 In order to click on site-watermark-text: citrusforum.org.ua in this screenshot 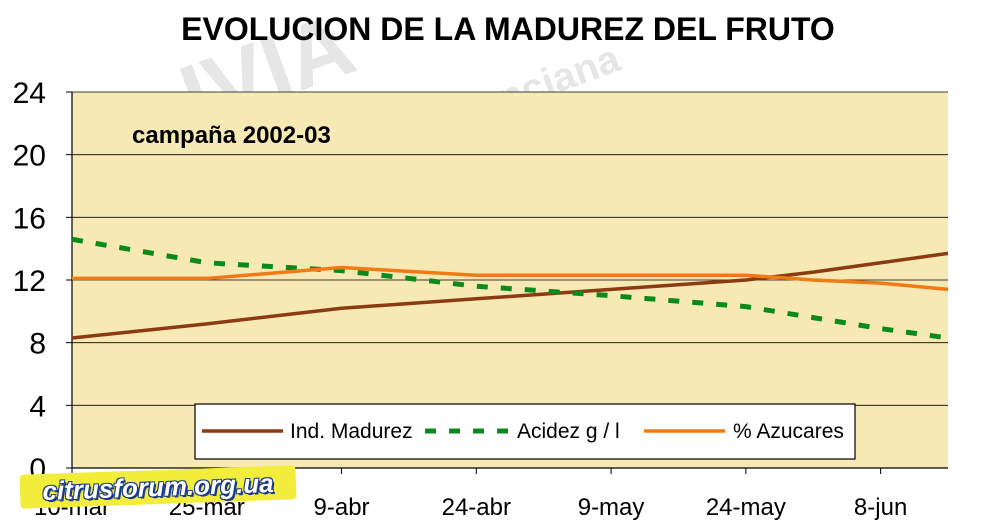, I will do `click(157, 486)`.